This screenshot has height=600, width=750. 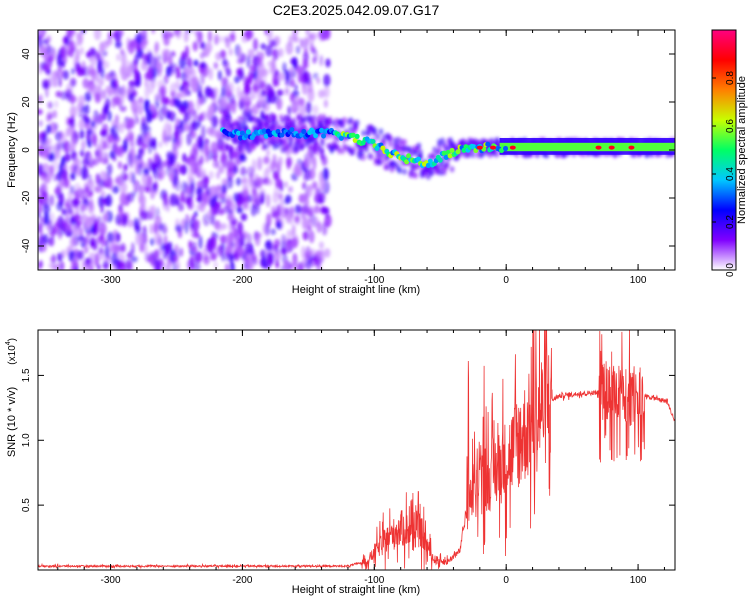 What do you see at coordinates (730, 222) in the screenshot?
I see `colorbar-tick-label: 0.2` at bounding box center [730, 222].